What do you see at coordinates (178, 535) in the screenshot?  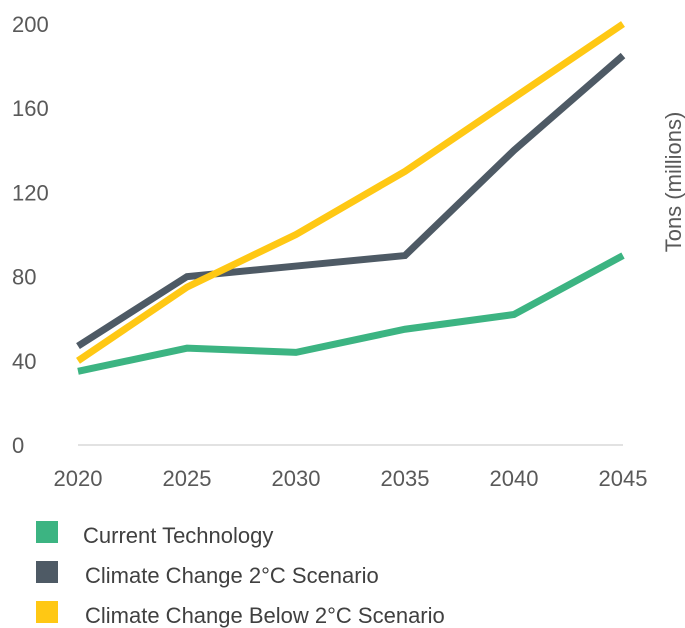 I see `legend-label: Current Technology` at bounding box center [178, 535].